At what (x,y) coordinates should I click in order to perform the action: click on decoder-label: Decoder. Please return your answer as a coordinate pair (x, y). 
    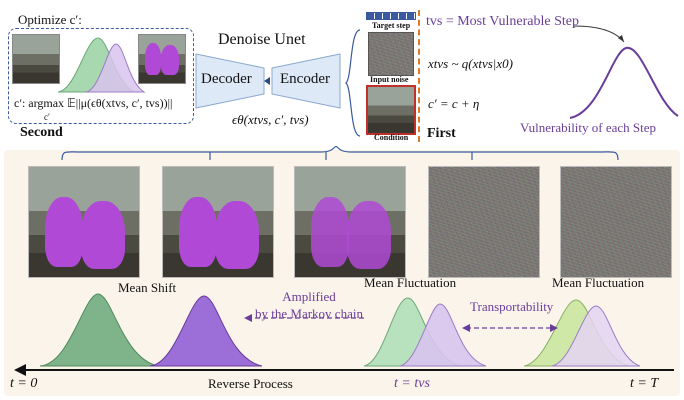
    Looking at the image, I should click on (226, 79).